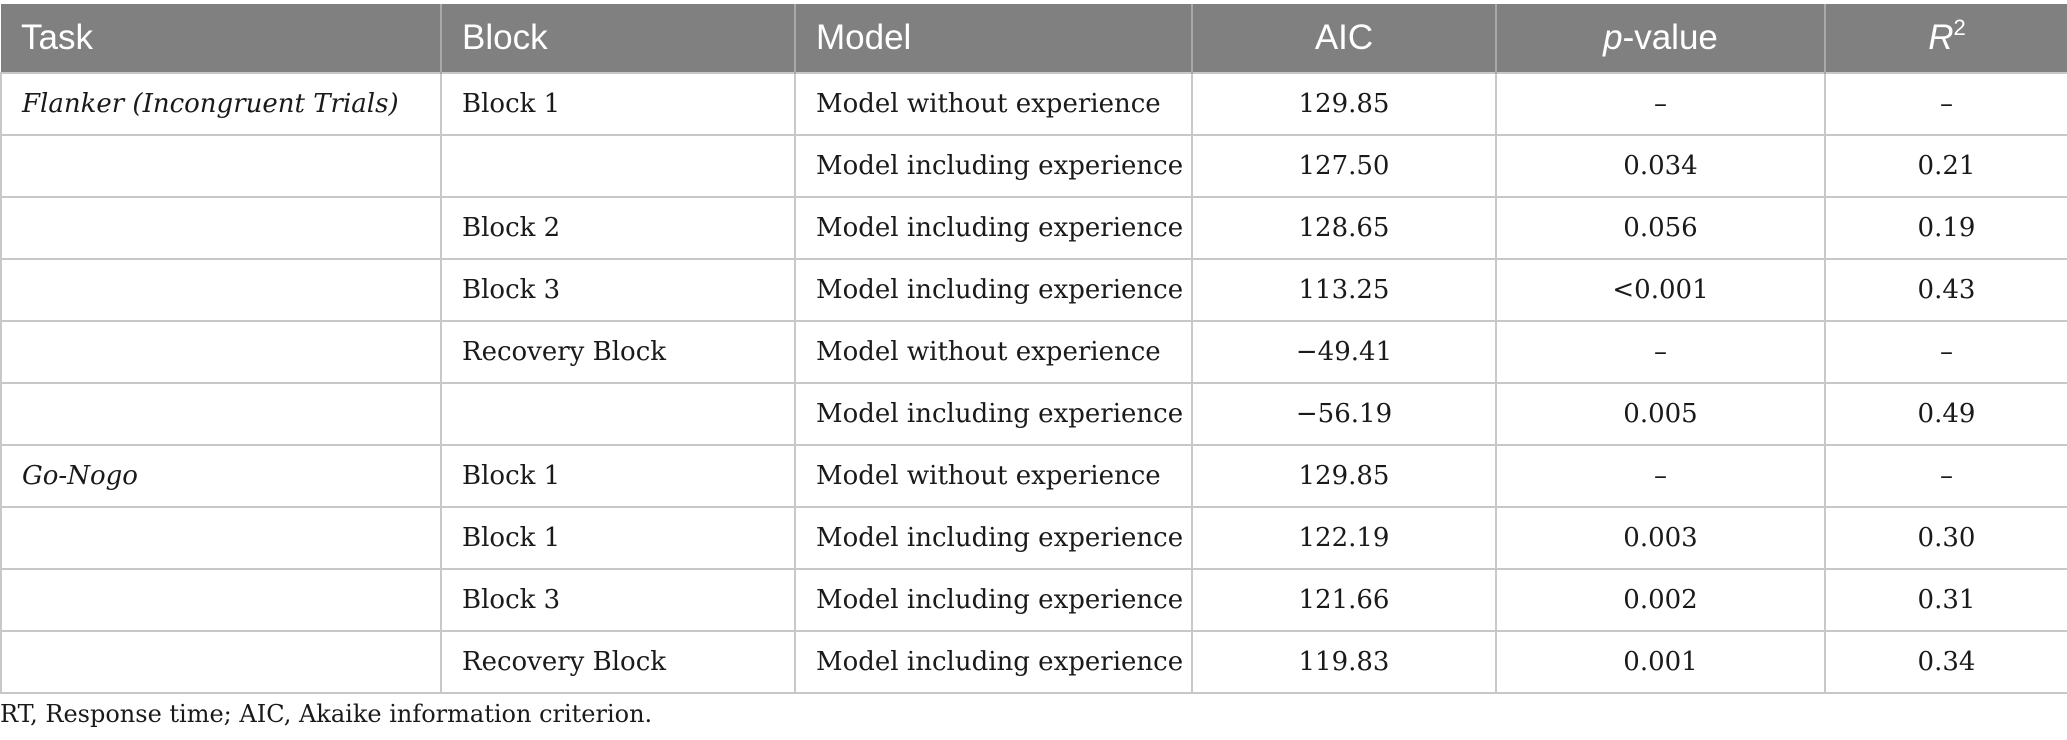  Describe the element at coordinates (1660, 414) in the screenshot. I see `cell-p-value: 0.005` at that location.